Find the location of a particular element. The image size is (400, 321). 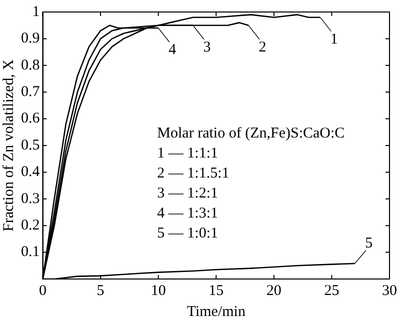

legend-label: 3 is located at coordinates (207, 47).